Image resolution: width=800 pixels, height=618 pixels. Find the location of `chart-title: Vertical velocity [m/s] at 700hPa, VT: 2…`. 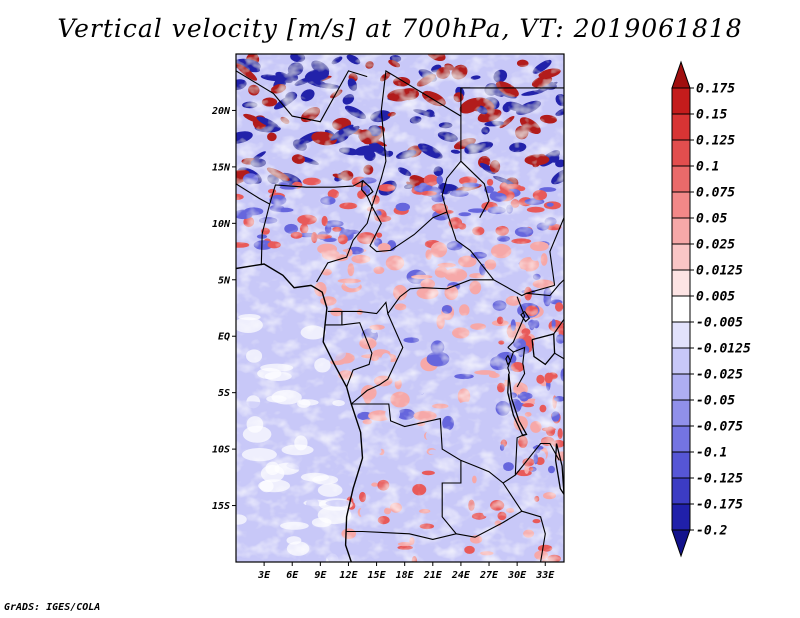

chart-title: Vertical velocity [m/s] at 700hPa, VT: 2… is located at coordinates (400, 28).